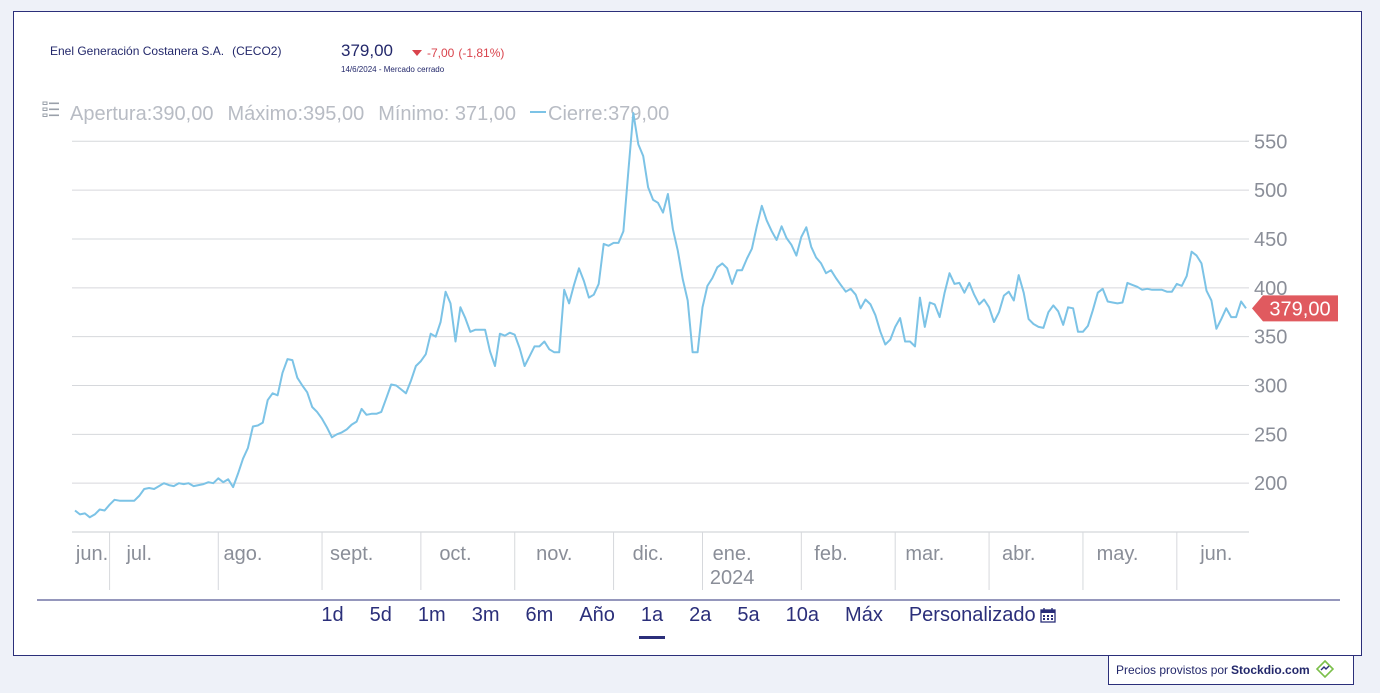 This screenshot has width=1380, height=693. I want to click on range-label: 1d, so click(332, 615).